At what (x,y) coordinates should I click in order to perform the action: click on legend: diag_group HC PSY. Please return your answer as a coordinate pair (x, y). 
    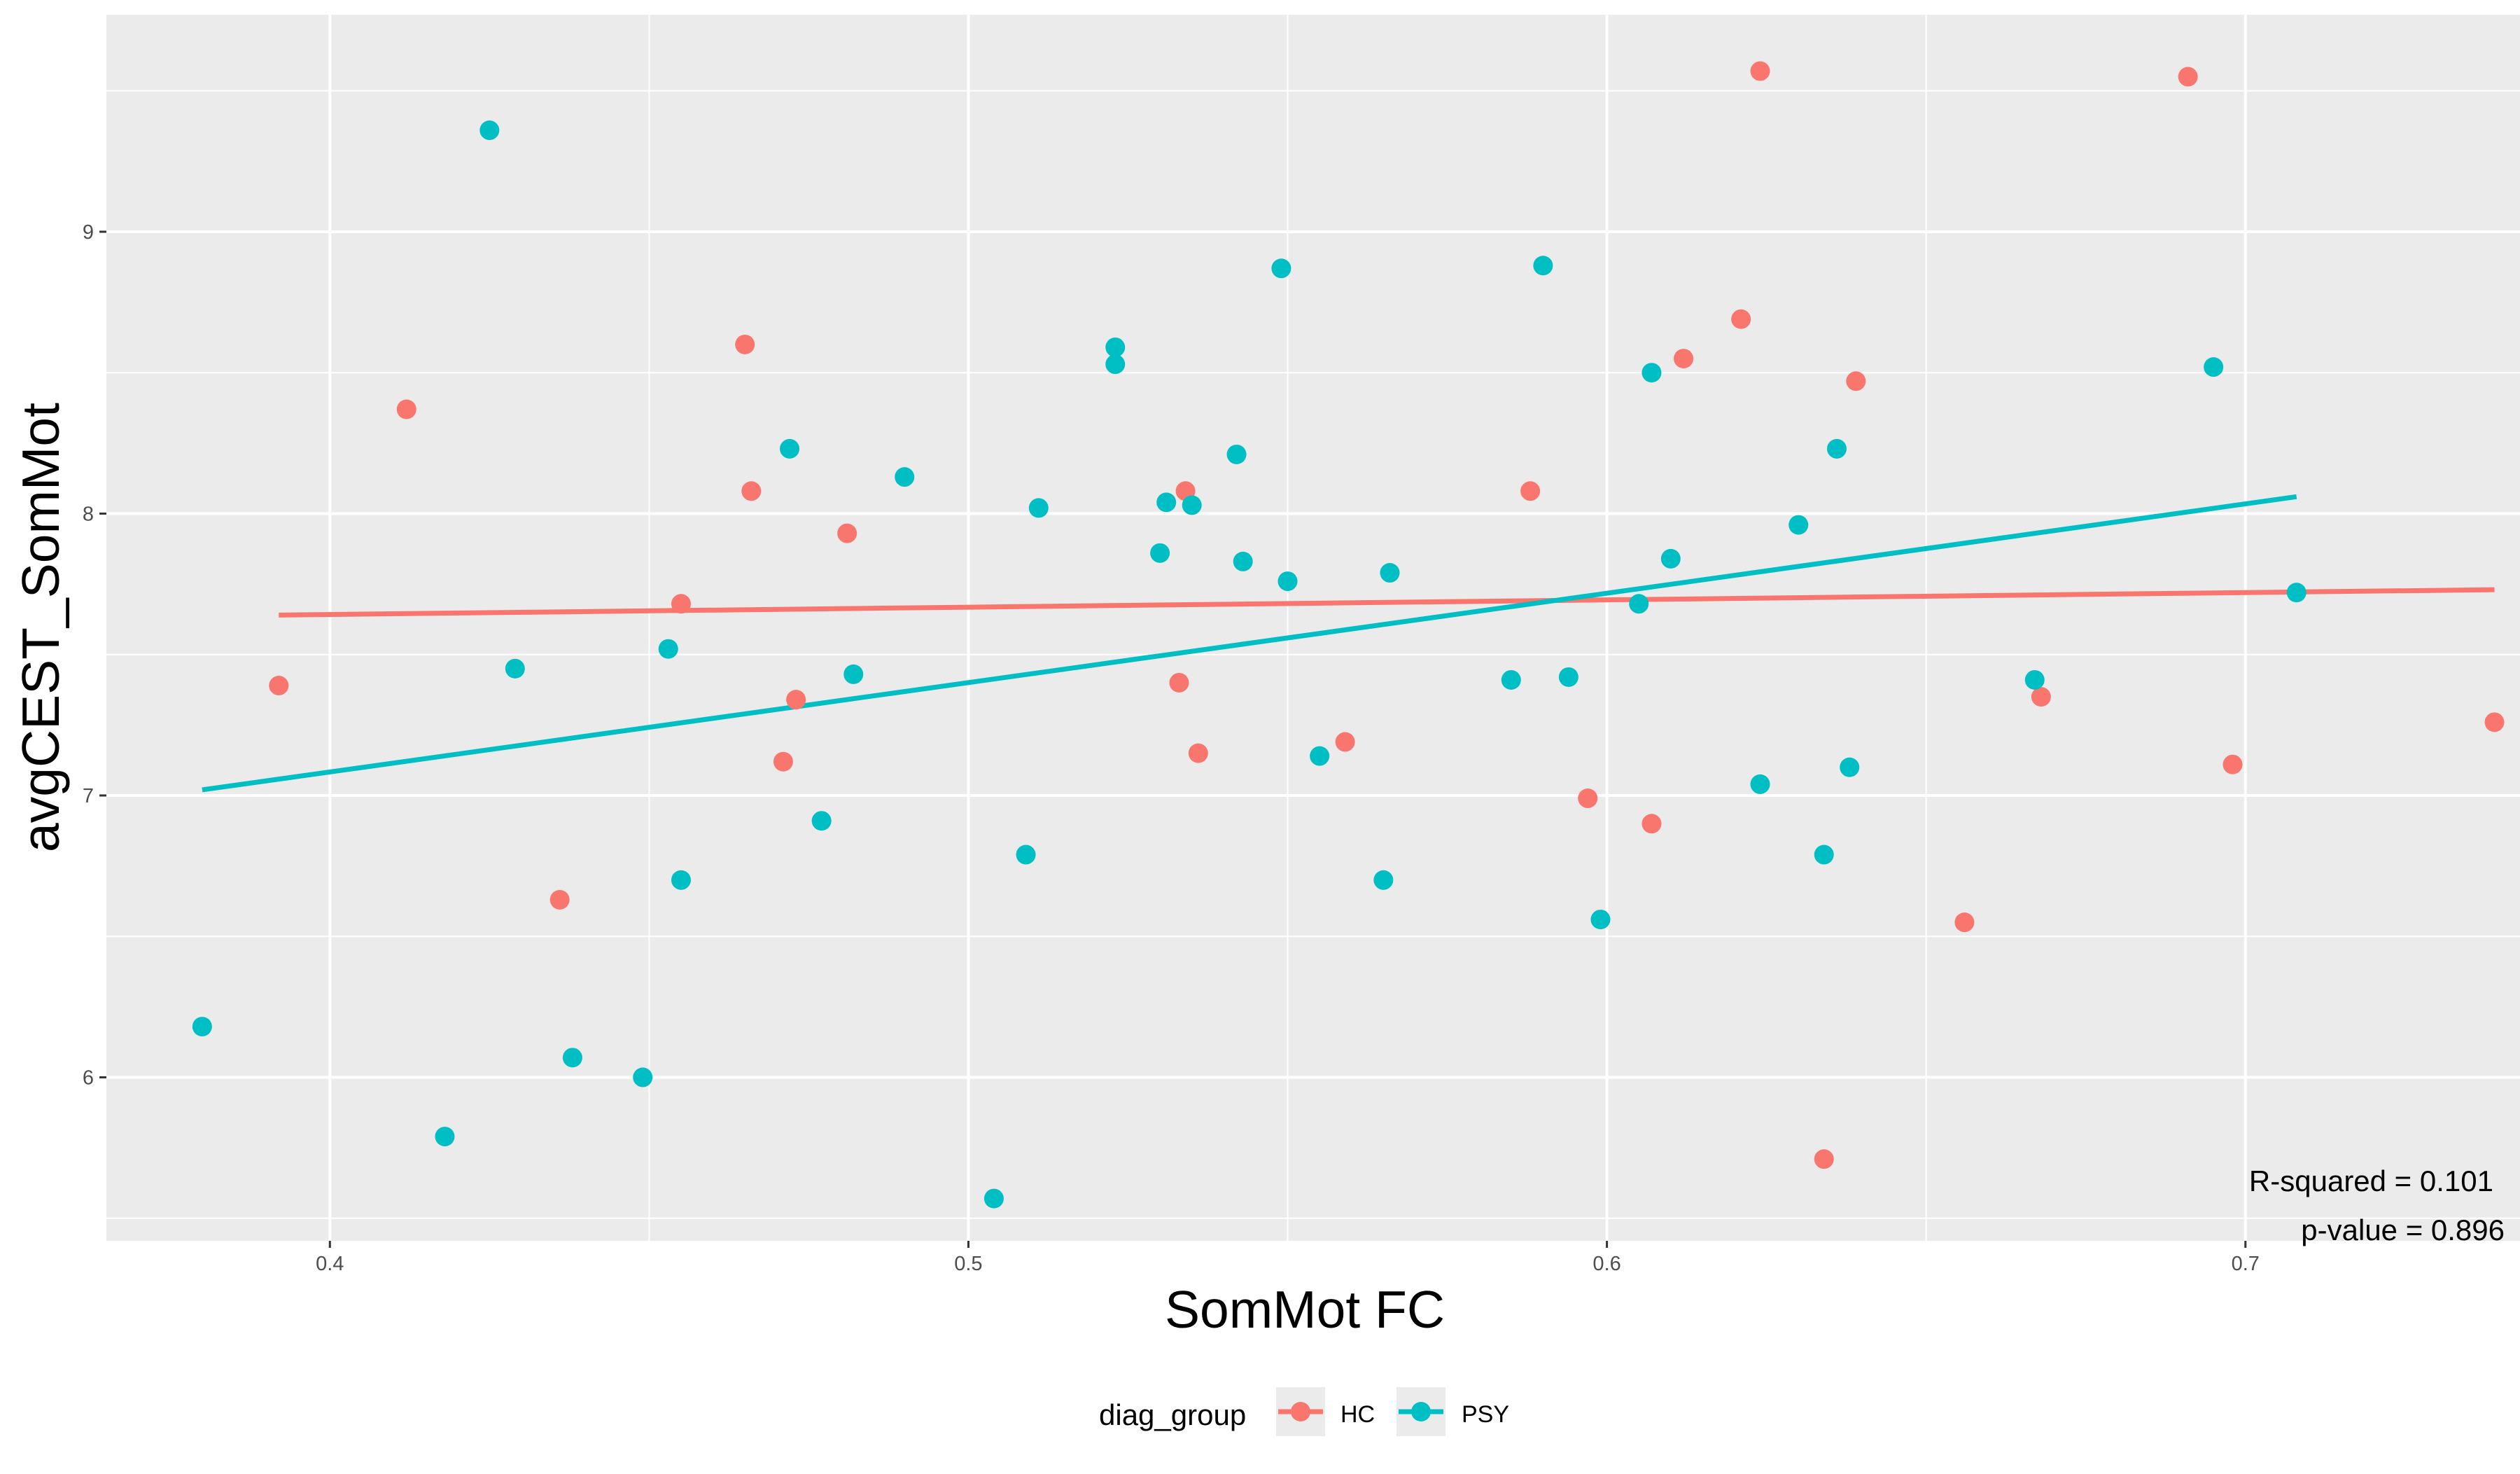
    Looking at the image, I should click on (1304, 1411).